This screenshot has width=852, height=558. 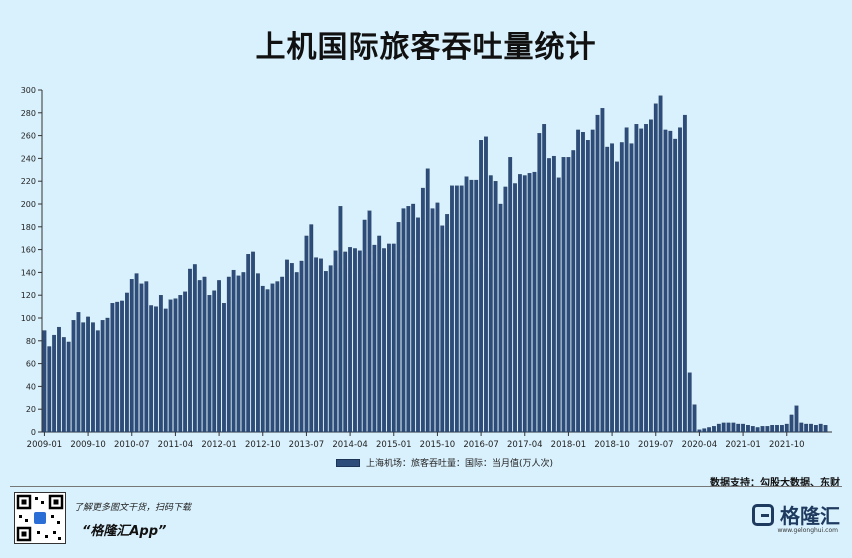 What do you see at coordinates (176, 445) in the screenshot?
I see `x-tick-label: 2011-04` at bounding box center [176, 445].